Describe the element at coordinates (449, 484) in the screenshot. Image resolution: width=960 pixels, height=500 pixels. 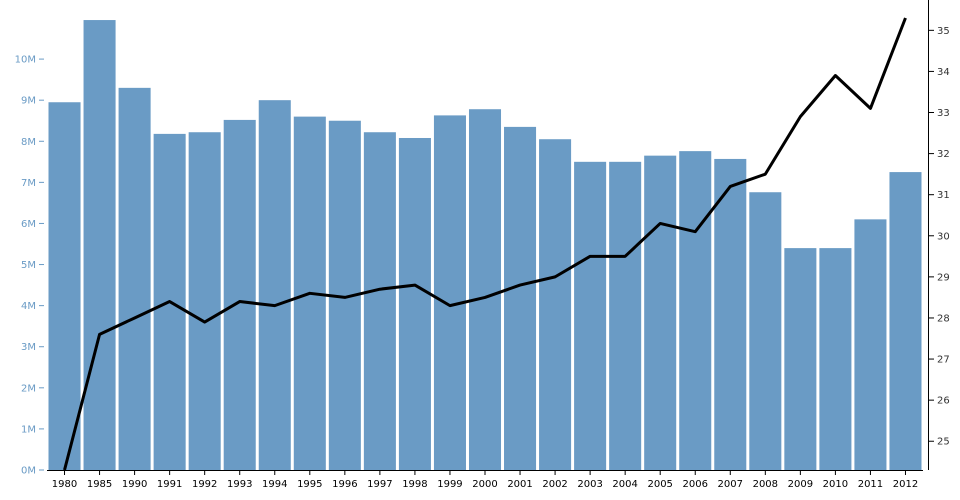
I see `x-tick-label: 1999` at that location.